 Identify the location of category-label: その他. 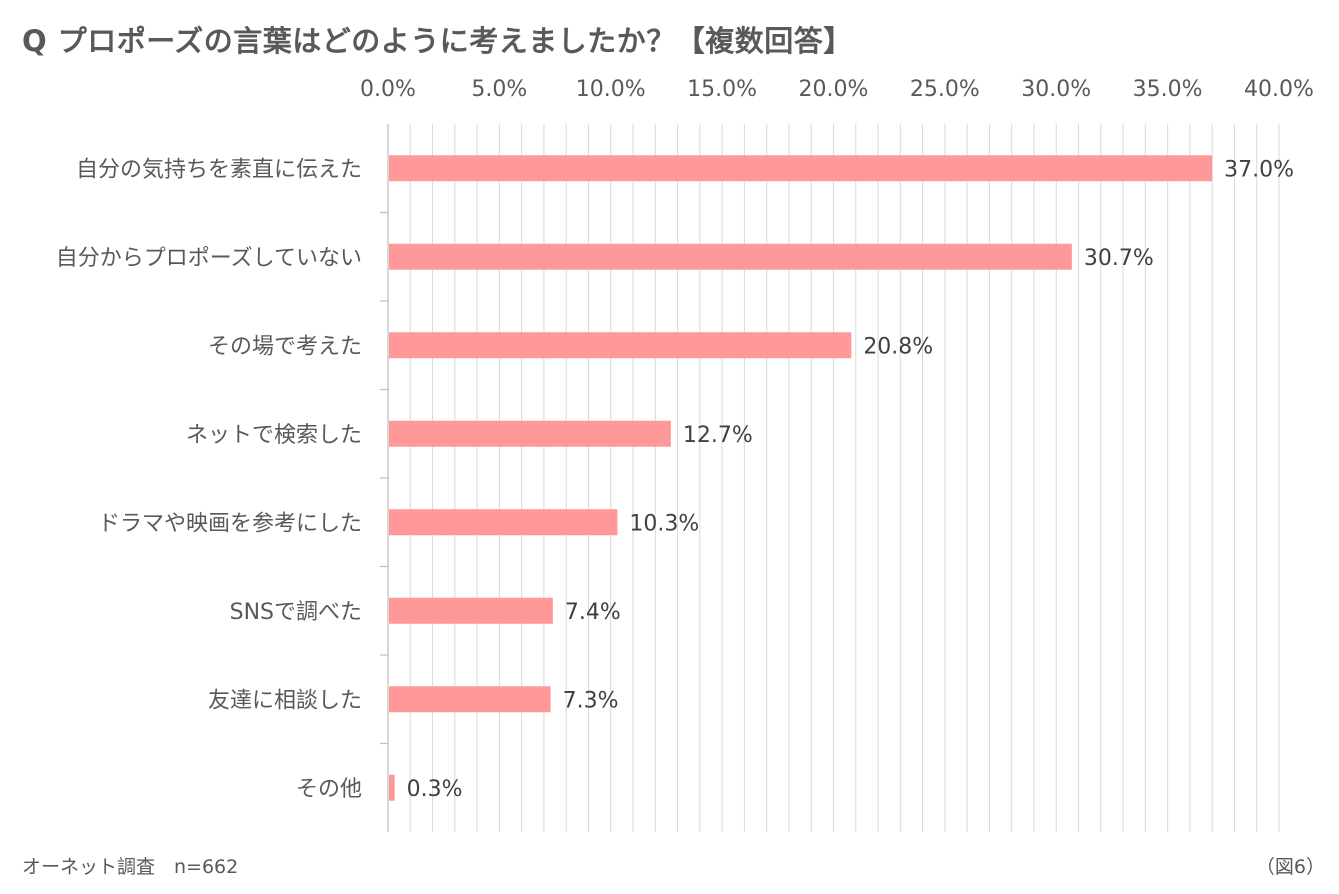
(329, 789).